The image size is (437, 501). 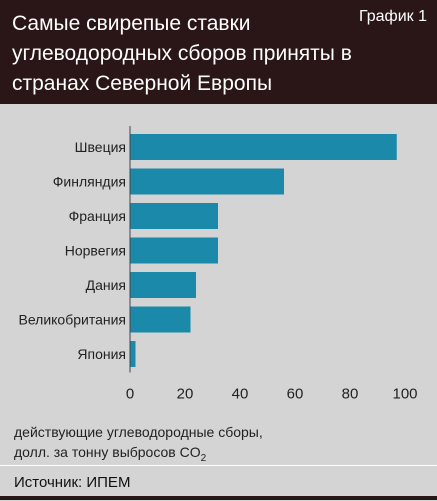 I want to click on category-label: Великобритания, so click(x=72, y=320).